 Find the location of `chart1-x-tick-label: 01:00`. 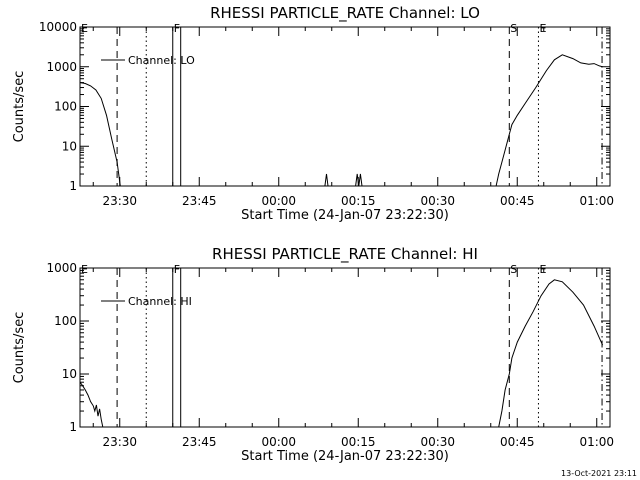

chart1-x-tick-label: 01:00 is located at coordinates (596, 201).